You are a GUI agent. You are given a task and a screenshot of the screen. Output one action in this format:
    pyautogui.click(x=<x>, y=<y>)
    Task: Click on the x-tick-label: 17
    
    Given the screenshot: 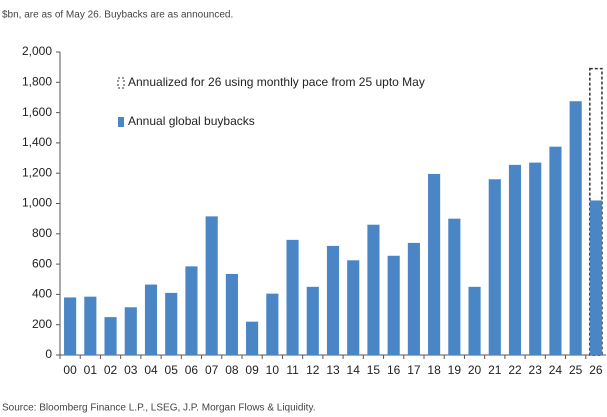 What is the action you would take?
    pyautogui.click(x=414, y=370)
    